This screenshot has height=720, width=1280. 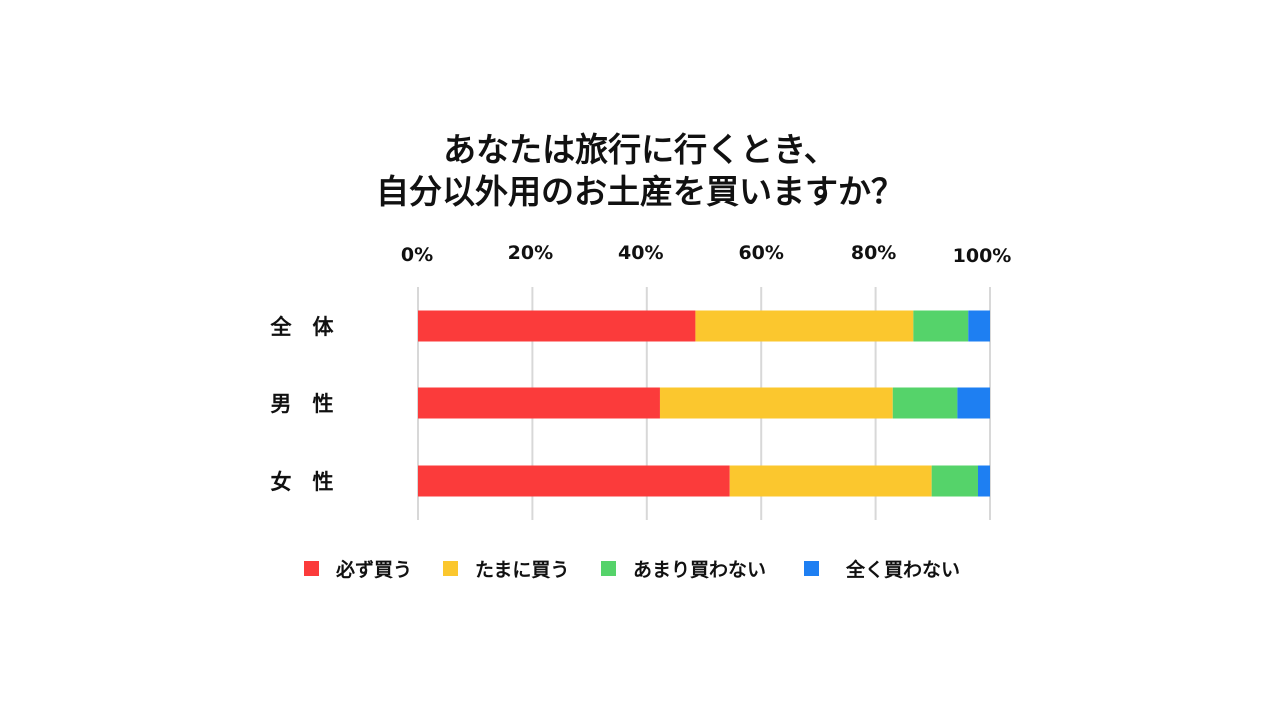 I want to click on x-tick-labels: 0% 20% 40% 60% 80% 100%, so click(x=706, y=254).